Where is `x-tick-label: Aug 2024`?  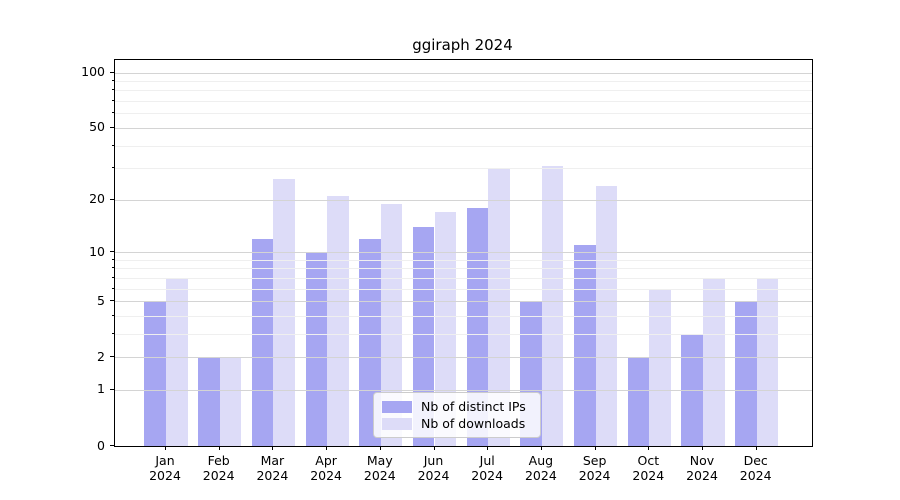
x-tick-label: Aug 2024 is located at coordinates (540, 468).